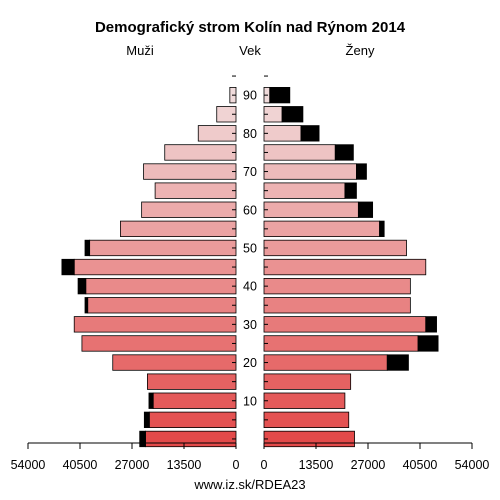 This screenshot has height=500, width=500. What do you see at coordinates (250, 287) in the screenshot?
I see `age-tick-label: 40` at bounding box center [250, 287].